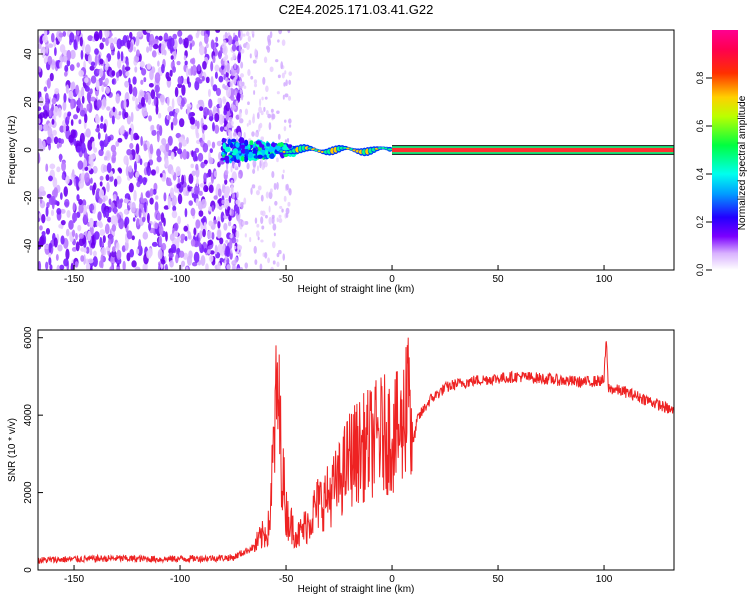 The image size is (750, 605). Describe the element at coordinates (700, 126) in the screenshot. I see `colorbar-tick-label: 0.6` at that location.